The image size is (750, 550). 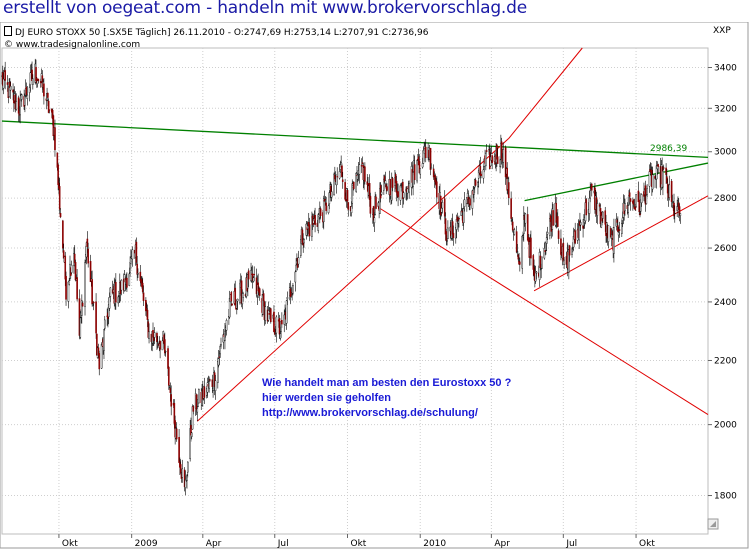 I want to click on header-icon, so click(x=8, y=31).